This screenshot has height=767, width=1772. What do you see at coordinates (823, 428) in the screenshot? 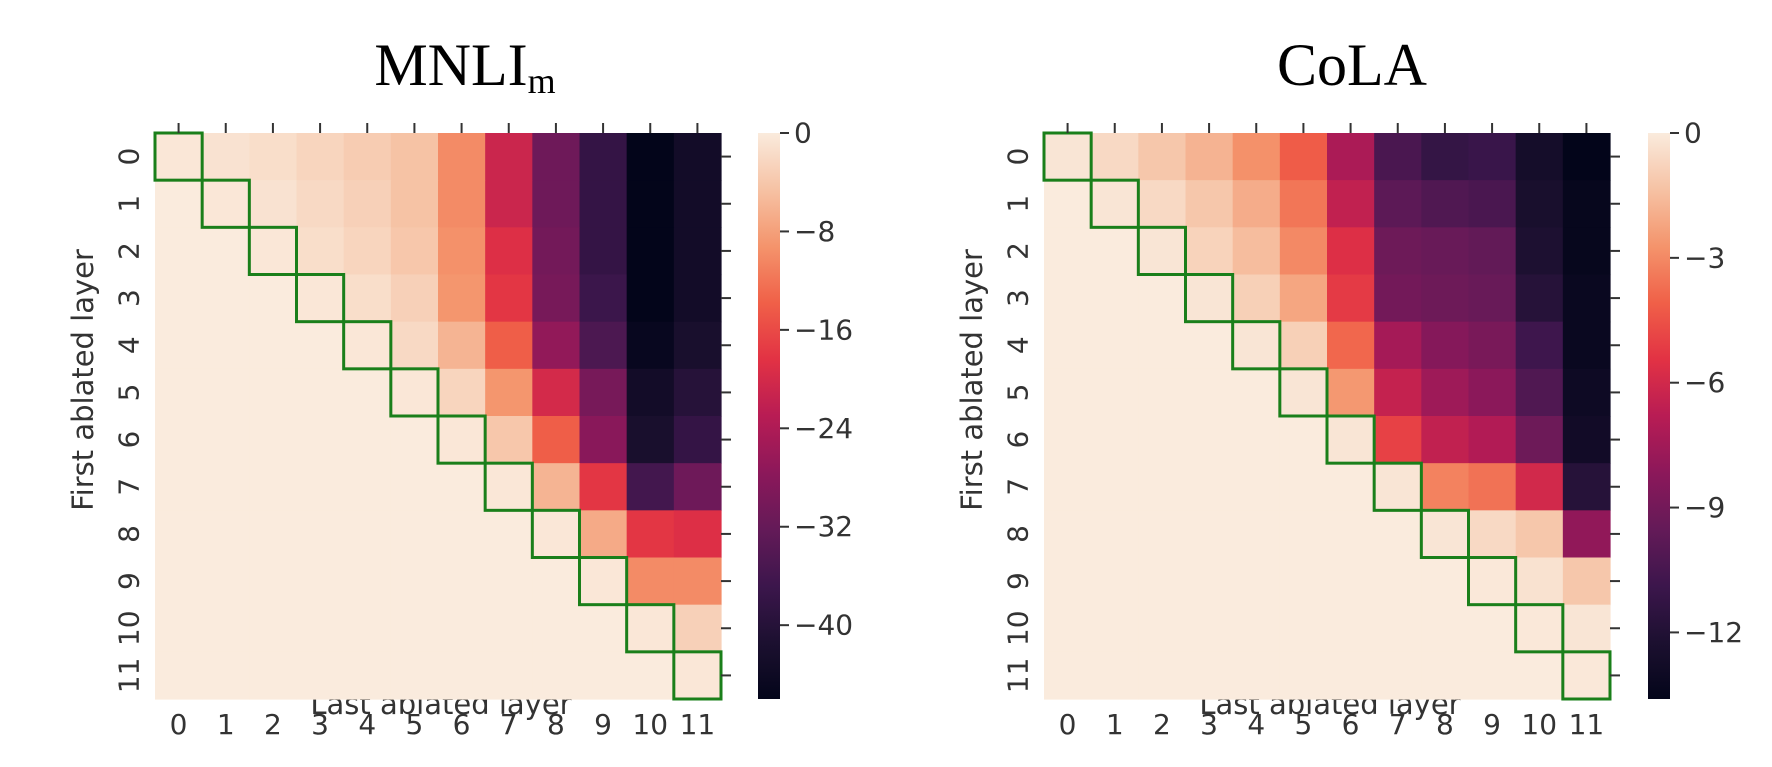
I see `colorbar-tick-label: −24` at bounding box center [823, 428].